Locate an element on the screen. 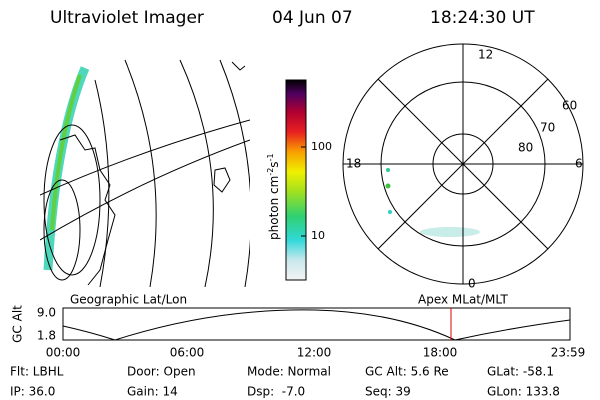  altitude-curve is located at coordinates (316, 325).